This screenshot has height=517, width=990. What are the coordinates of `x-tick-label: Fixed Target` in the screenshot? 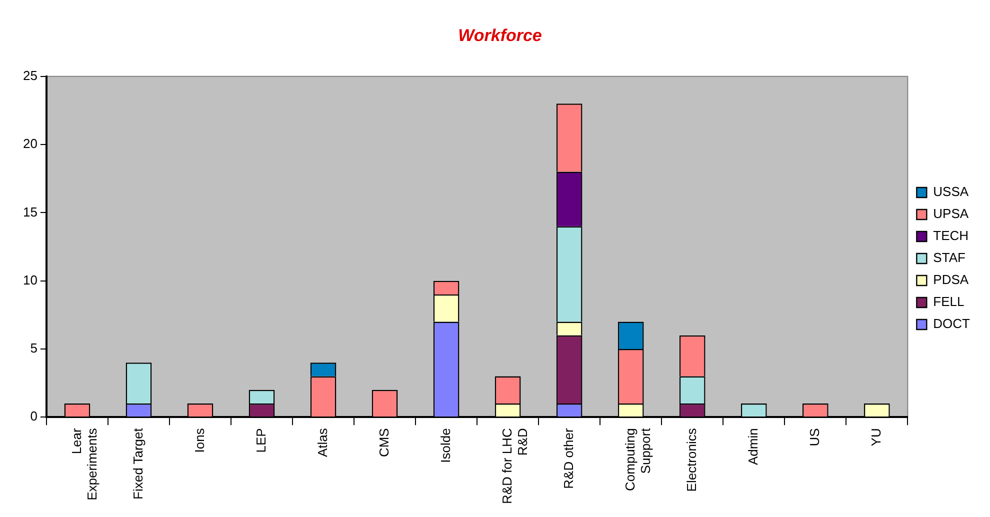 It's located at (138, 464).